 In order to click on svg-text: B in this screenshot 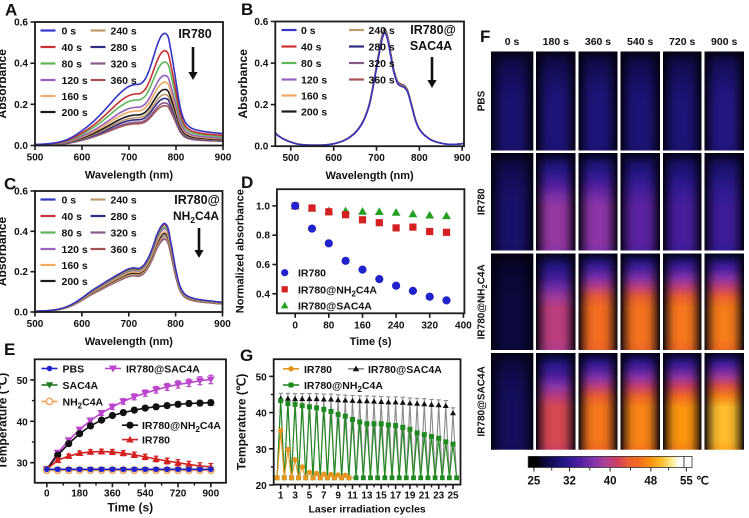, I will do `click(247, 9)`.